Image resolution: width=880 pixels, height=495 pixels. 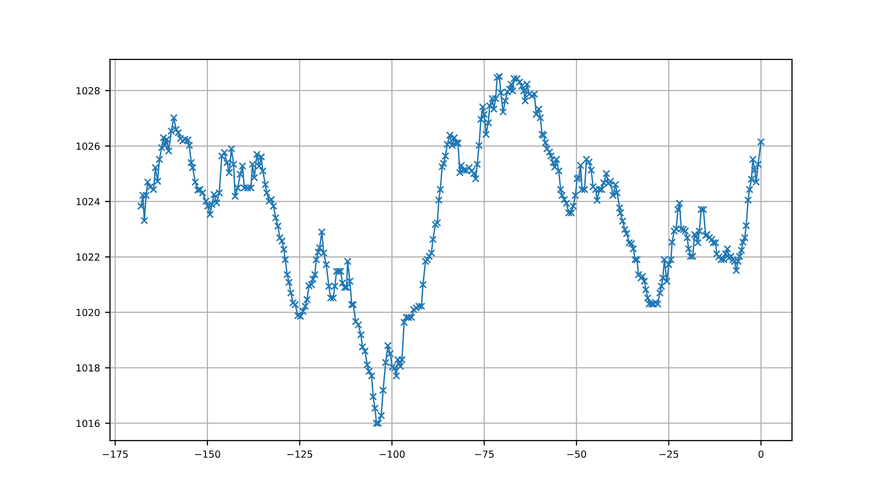 What do you see at coordinates (88, 202) in the screenshot?
I see `y-tick-label: 1024` at bounding box center [88, 202].